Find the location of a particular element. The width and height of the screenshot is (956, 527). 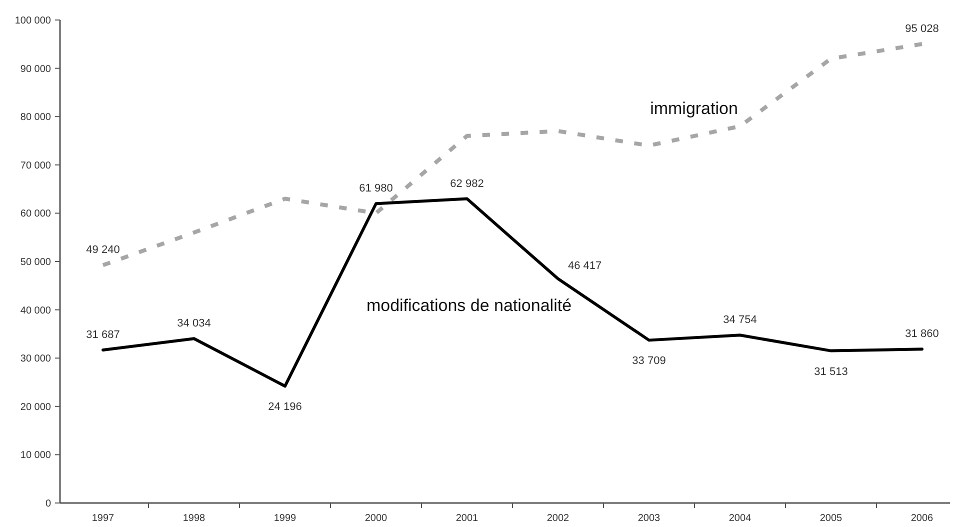

y-tick-label: 30 000 is located at coordinates (36, 359).